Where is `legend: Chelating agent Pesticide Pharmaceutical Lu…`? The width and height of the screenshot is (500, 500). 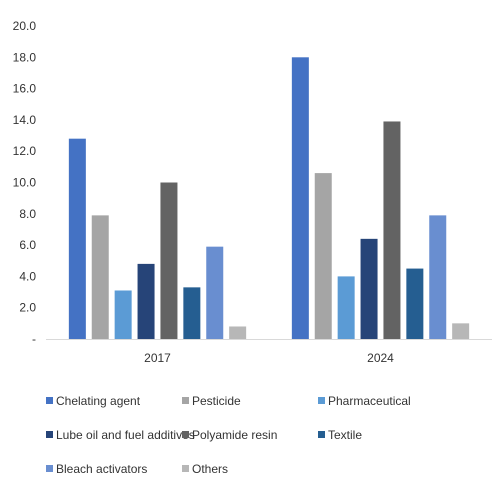
legend: Chelating agent Pesticide Pharmaceutical Lu… is located at coordinates (228, 435).